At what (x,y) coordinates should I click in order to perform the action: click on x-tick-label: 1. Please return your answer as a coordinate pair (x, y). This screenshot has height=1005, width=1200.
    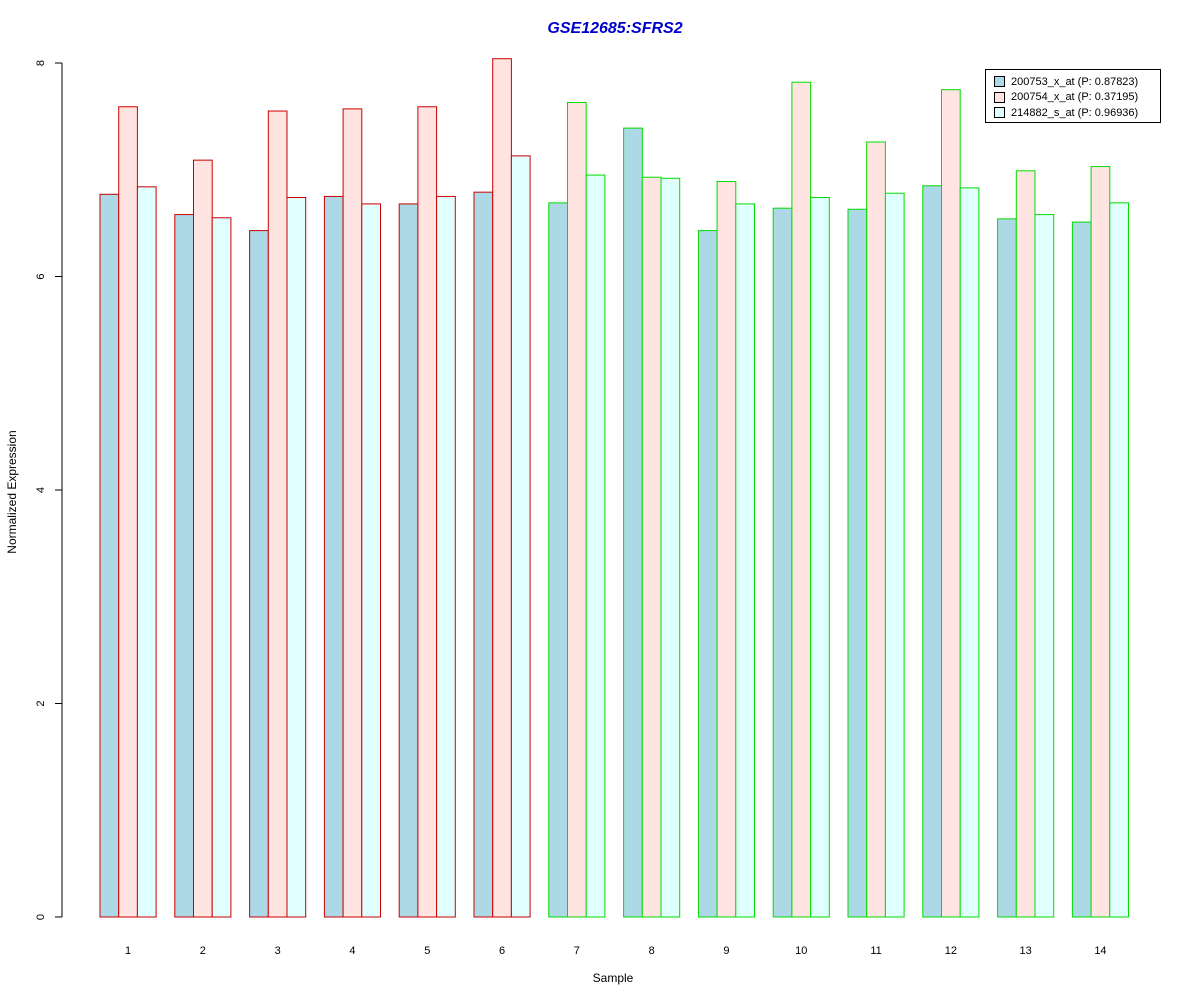
    Looking at the image, I should click on (128, 951).